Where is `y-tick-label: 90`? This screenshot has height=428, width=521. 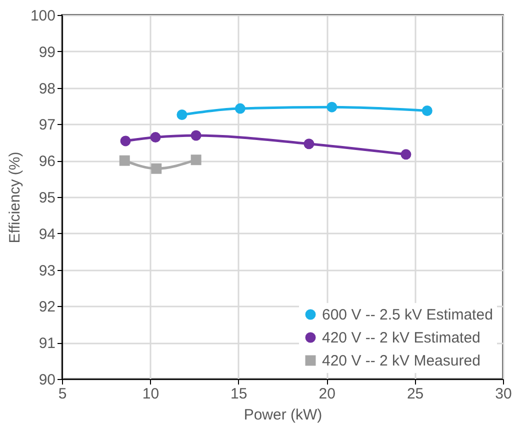
y-tick-label: 90 is located at coordinates (47, 380).